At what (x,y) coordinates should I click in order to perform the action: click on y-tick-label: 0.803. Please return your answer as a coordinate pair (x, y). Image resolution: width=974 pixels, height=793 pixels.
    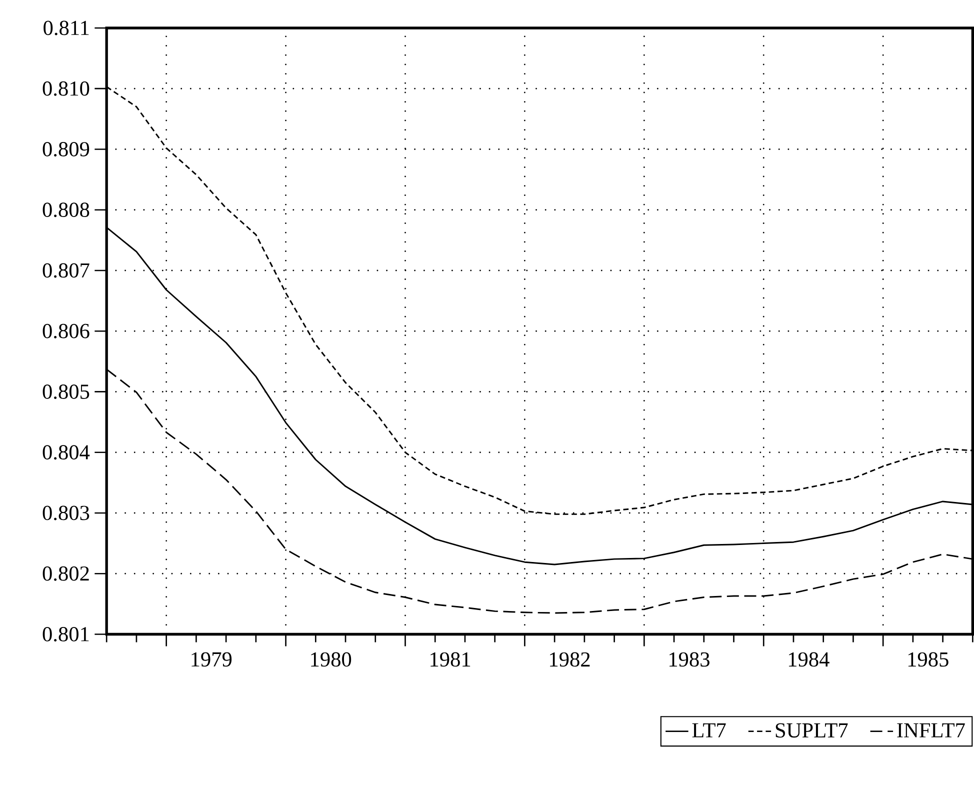
    Looking at the image, I should click on (66, 513).